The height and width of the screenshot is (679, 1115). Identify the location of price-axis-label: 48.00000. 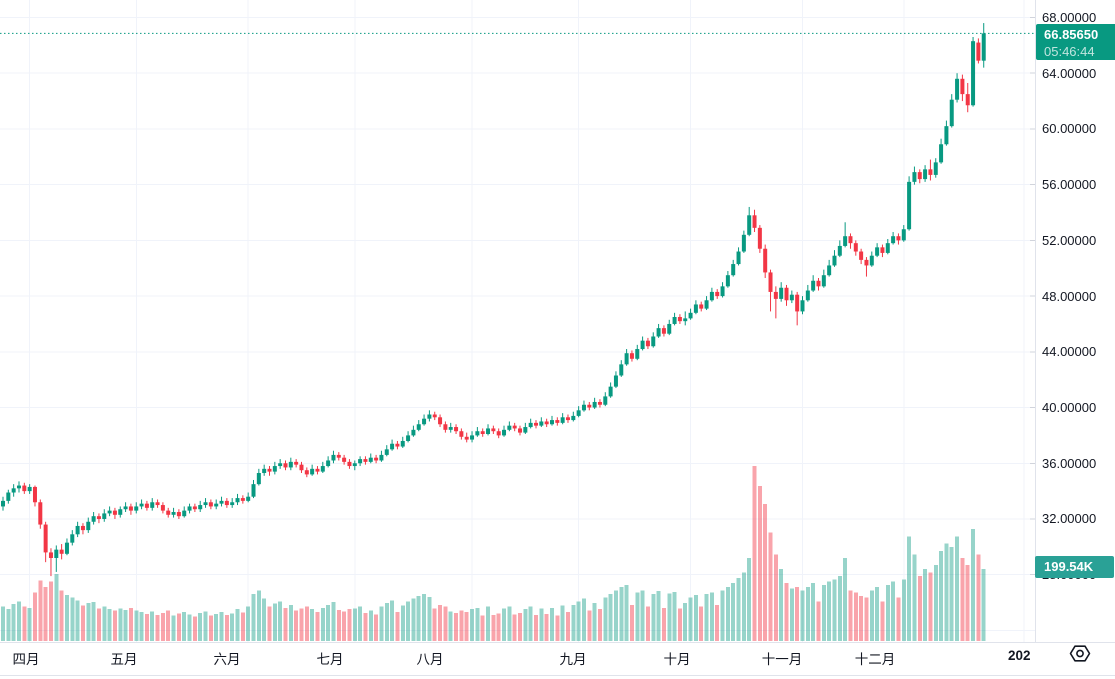
(1069, 296).